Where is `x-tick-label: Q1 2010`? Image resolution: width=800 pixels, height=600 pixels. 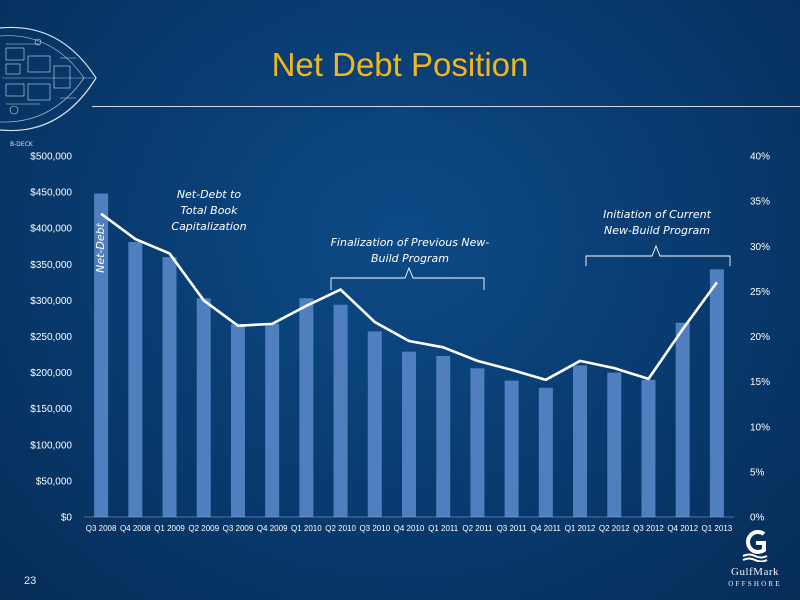 x-tick-label: Q1 2010 is located at coordinates (306, 528).